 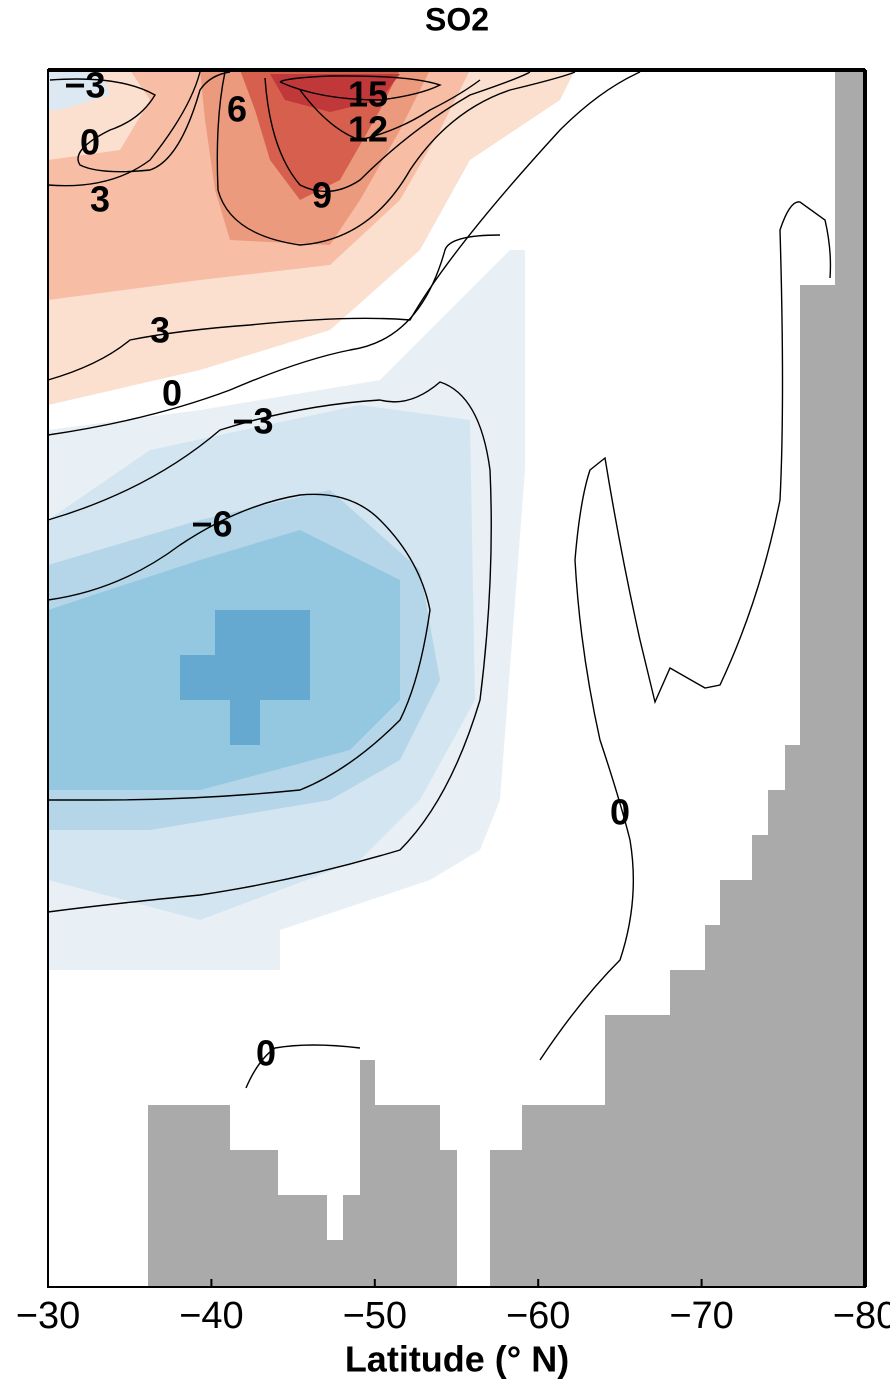 What do you see at coordinates (237, 109) in the screenshot?
I see `contour-label: 6` at bounding box center [237, 109].